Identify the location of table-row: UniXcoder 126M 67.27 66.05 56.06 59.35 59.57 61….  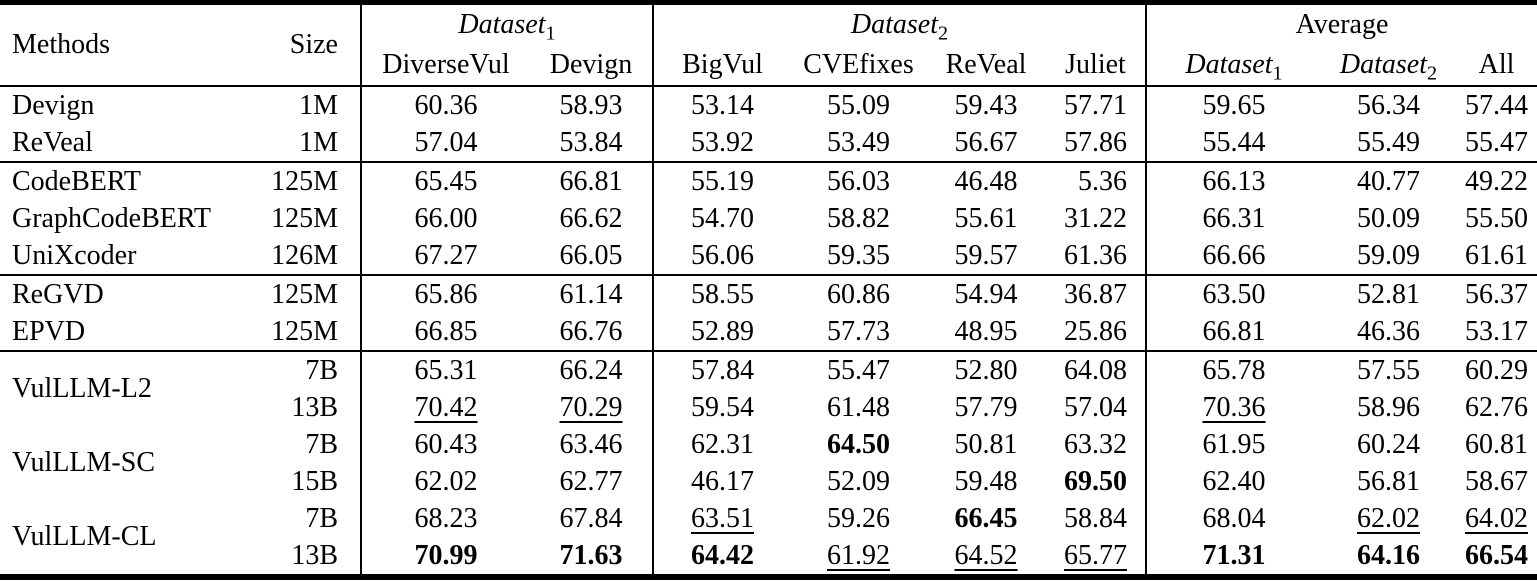
(768, 256).